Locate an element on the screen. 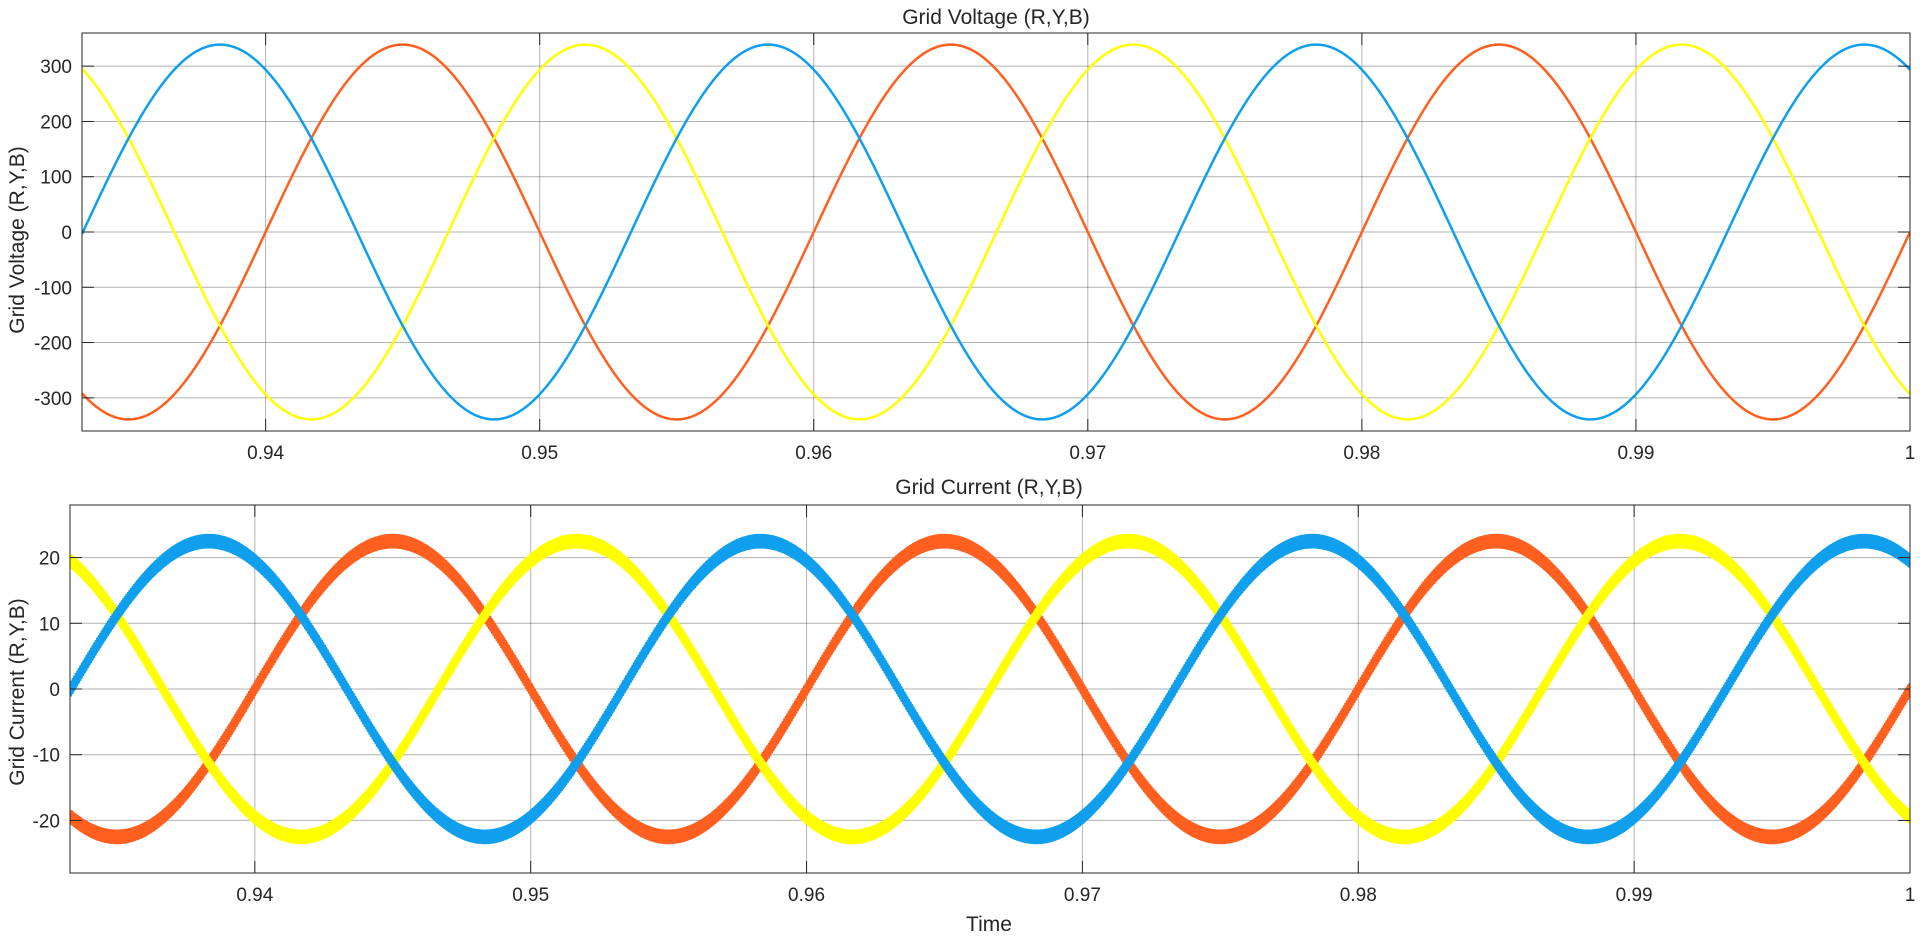  voltage-x-tick-label: 1 is located at coordinates (1910, 453).